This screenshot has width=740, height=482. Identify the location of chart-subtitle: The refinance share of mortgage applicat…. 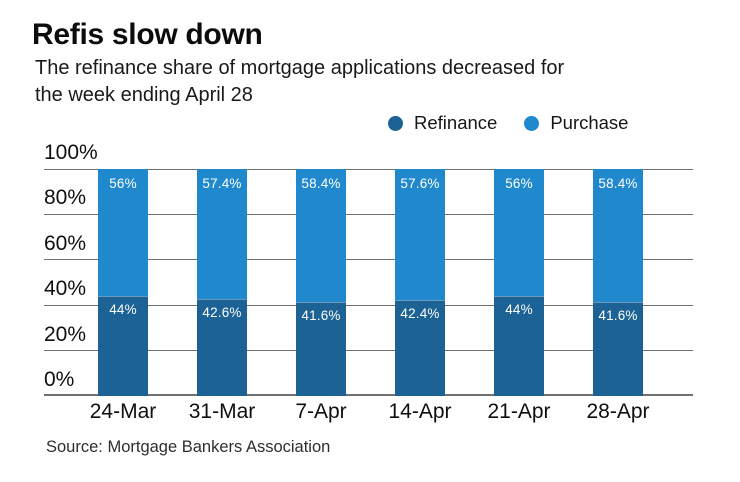
(299, 82).